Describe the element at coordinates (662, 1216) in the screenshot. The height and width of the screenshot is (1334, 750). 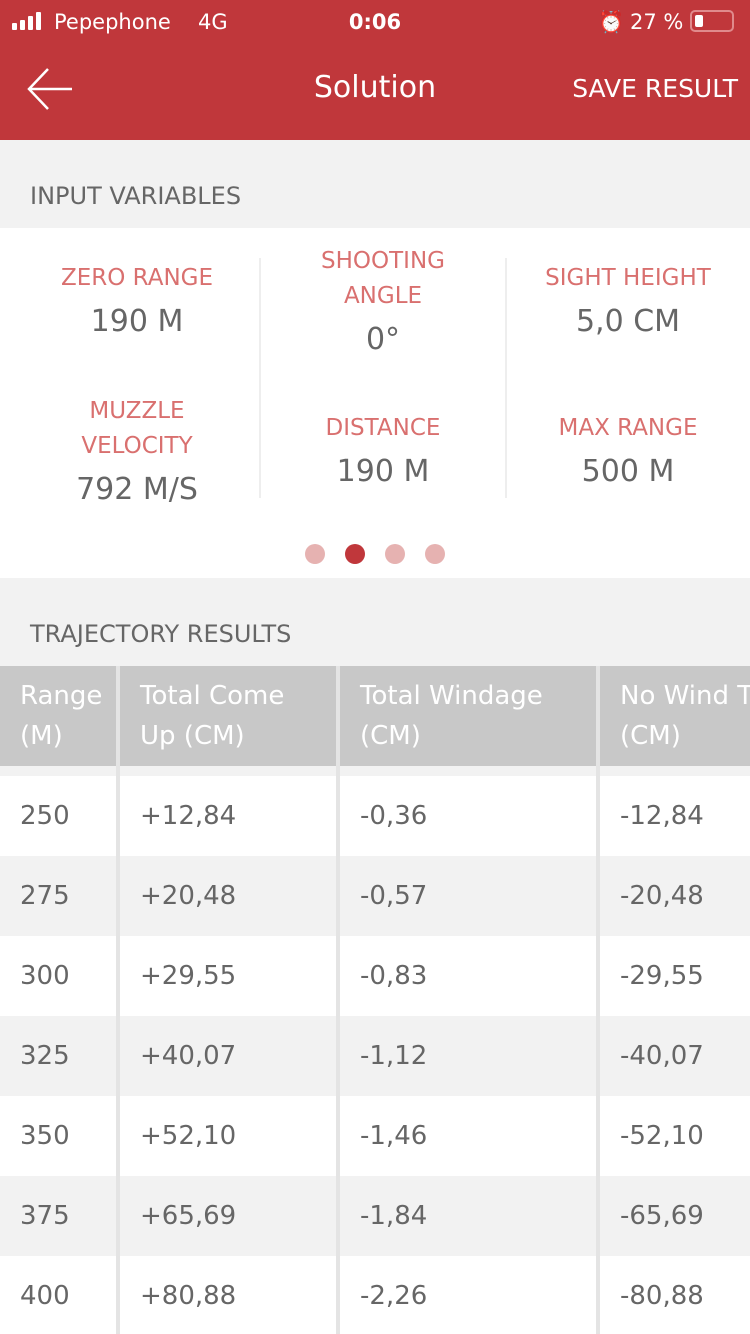
I see `table-cell: -65,69` at that location.